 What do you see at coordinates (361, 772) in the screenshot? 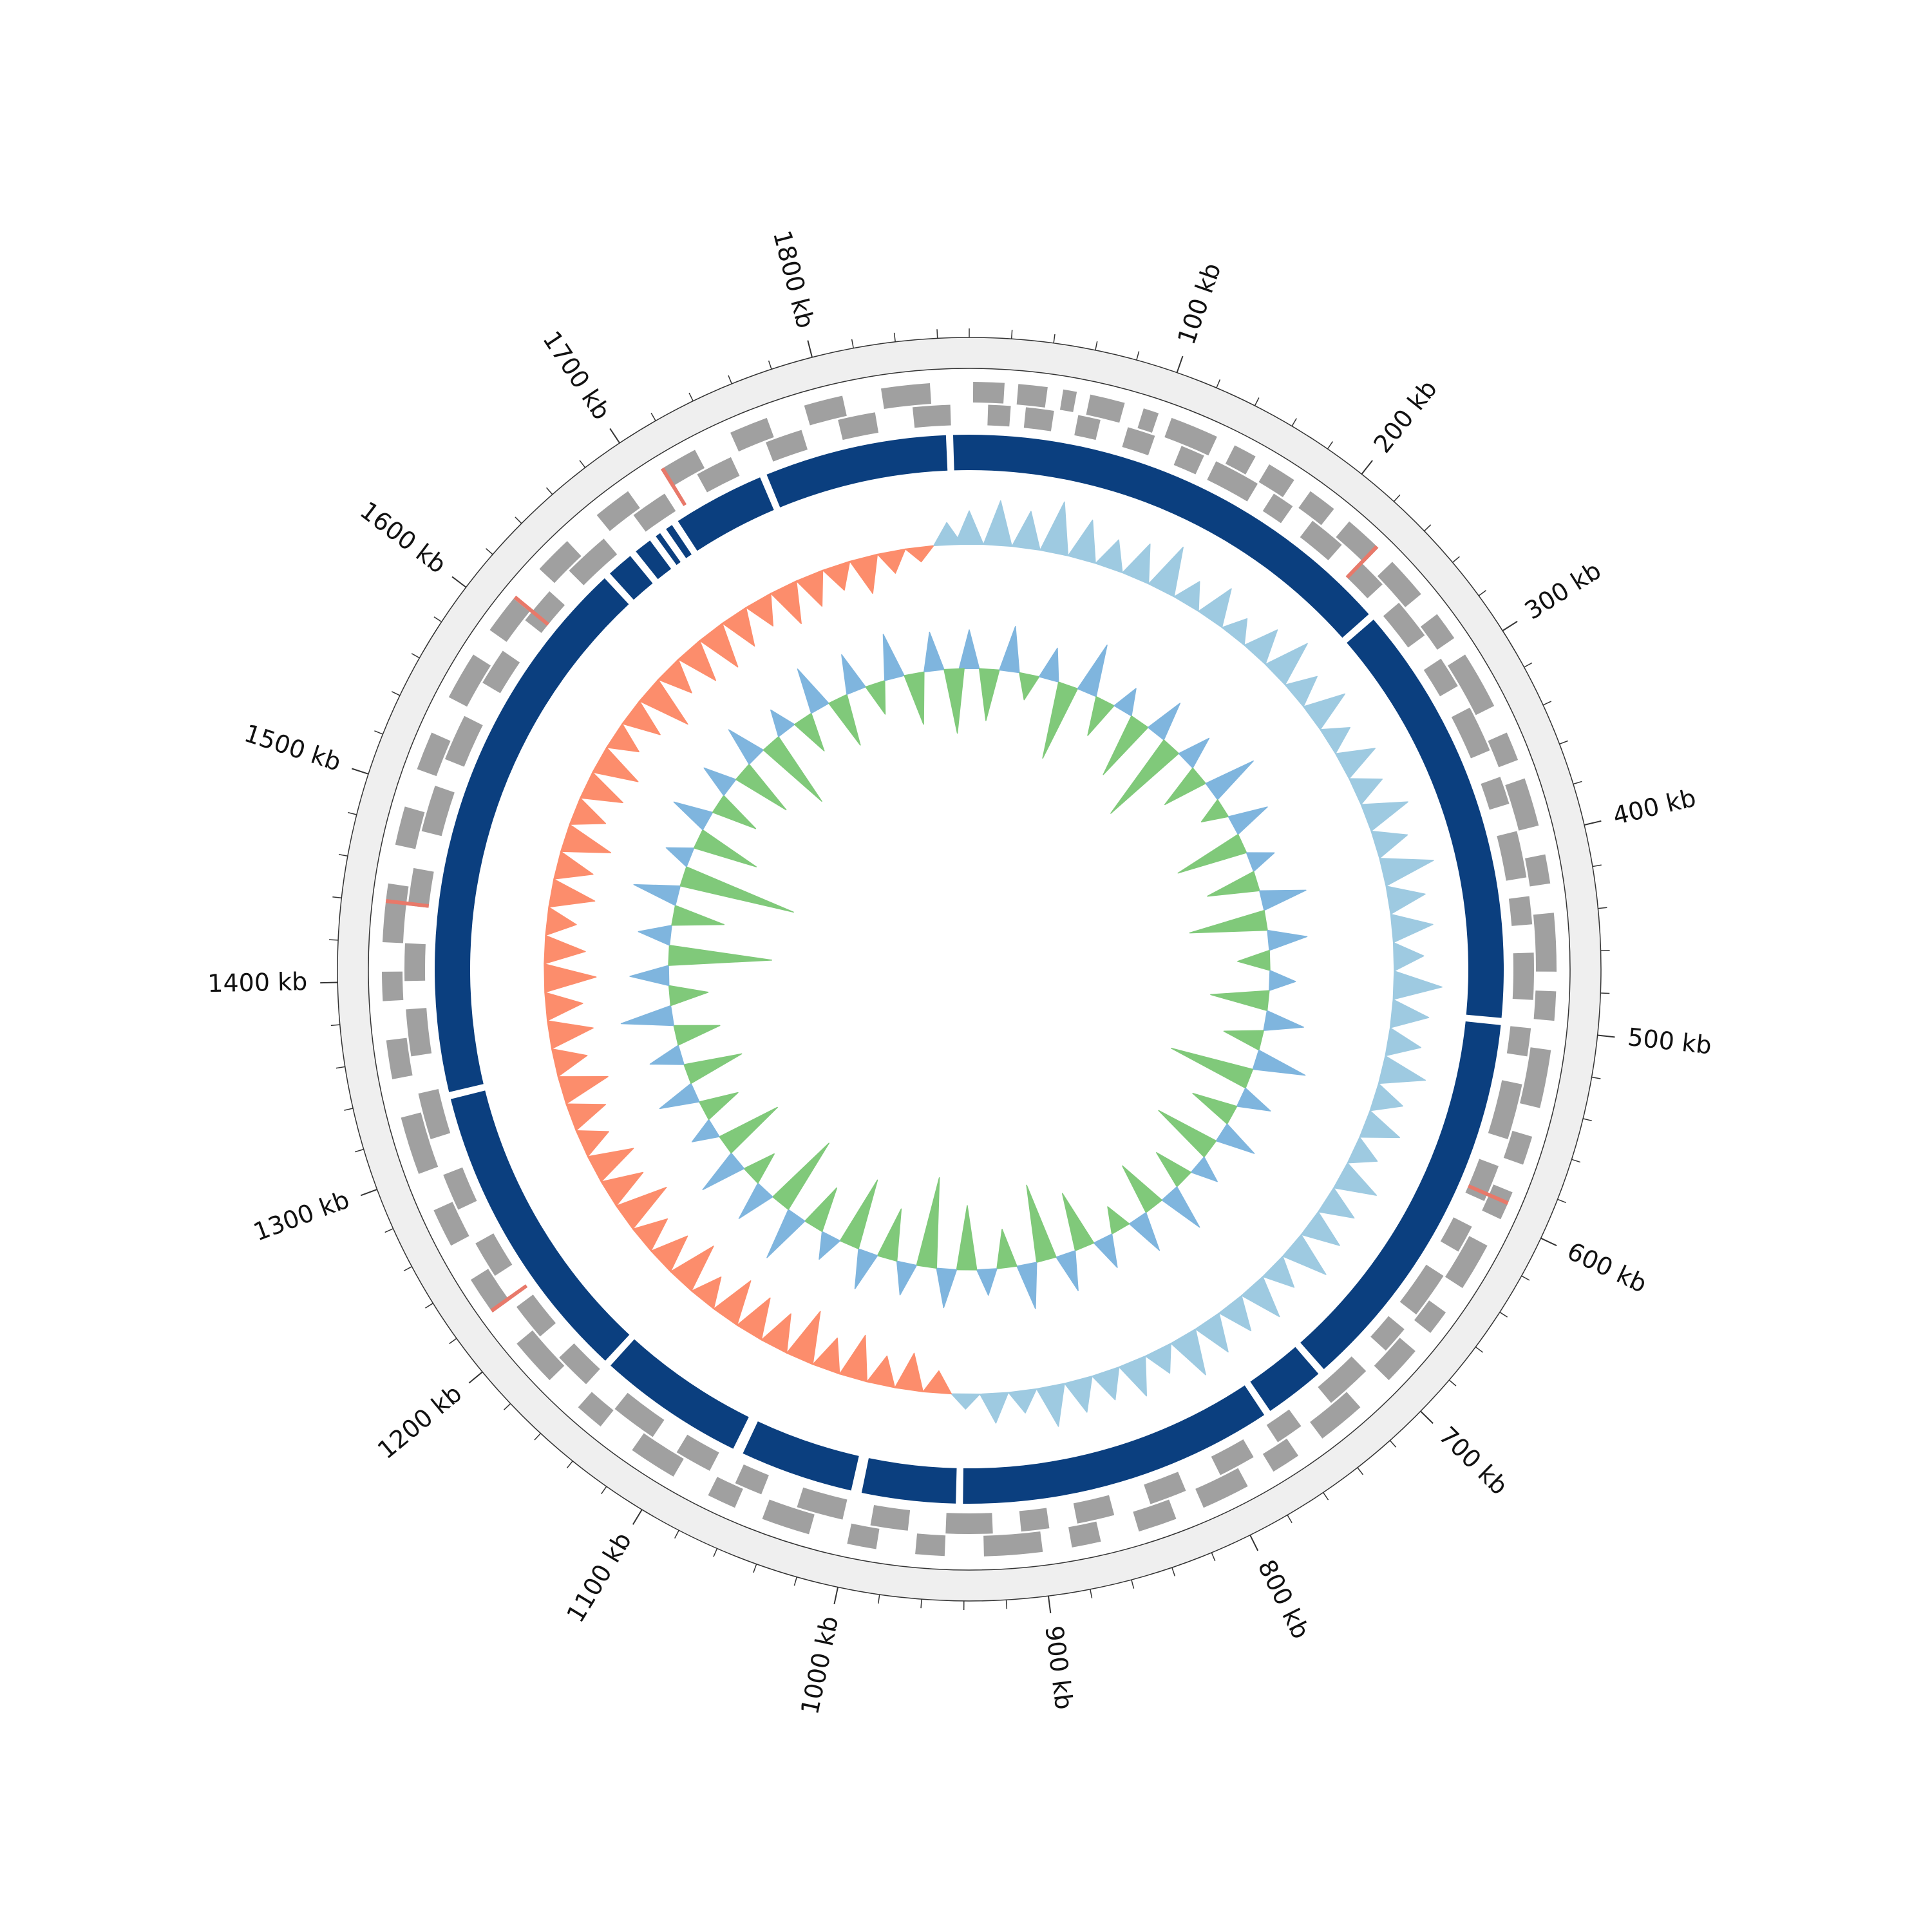
I see `major-tick` at bounding box center [361, 772].